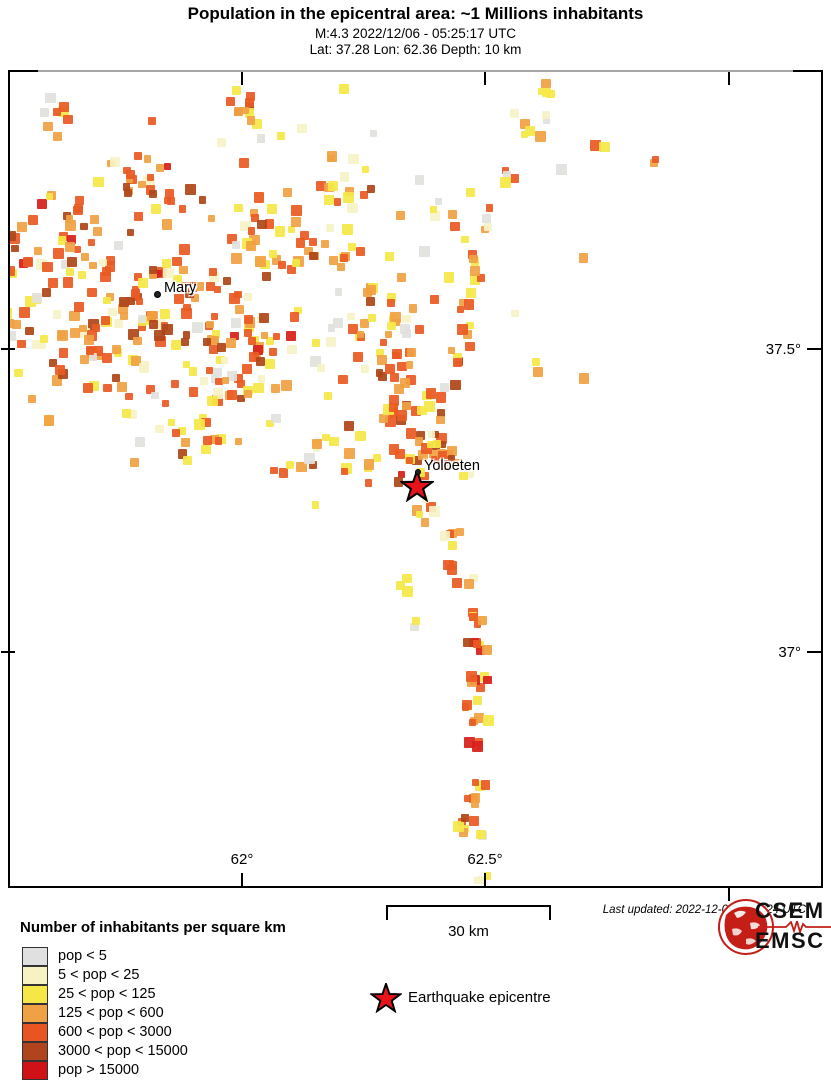 This screenshot has width=831, height=1081. I want to click on legend-swatch, so click(35, 994).